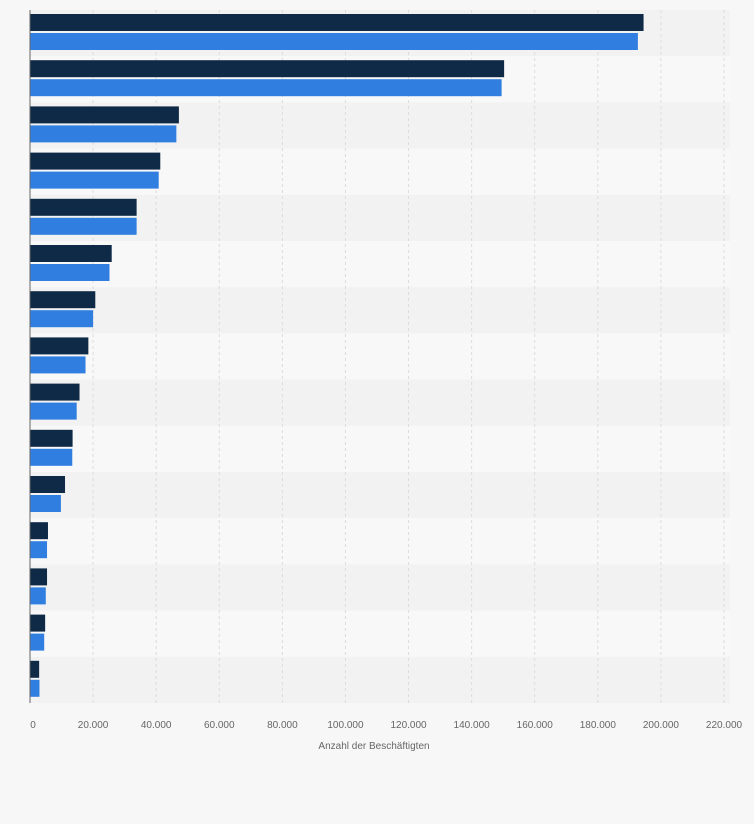  I want to click on x-tick-label: 200.000, so click(661, 725).